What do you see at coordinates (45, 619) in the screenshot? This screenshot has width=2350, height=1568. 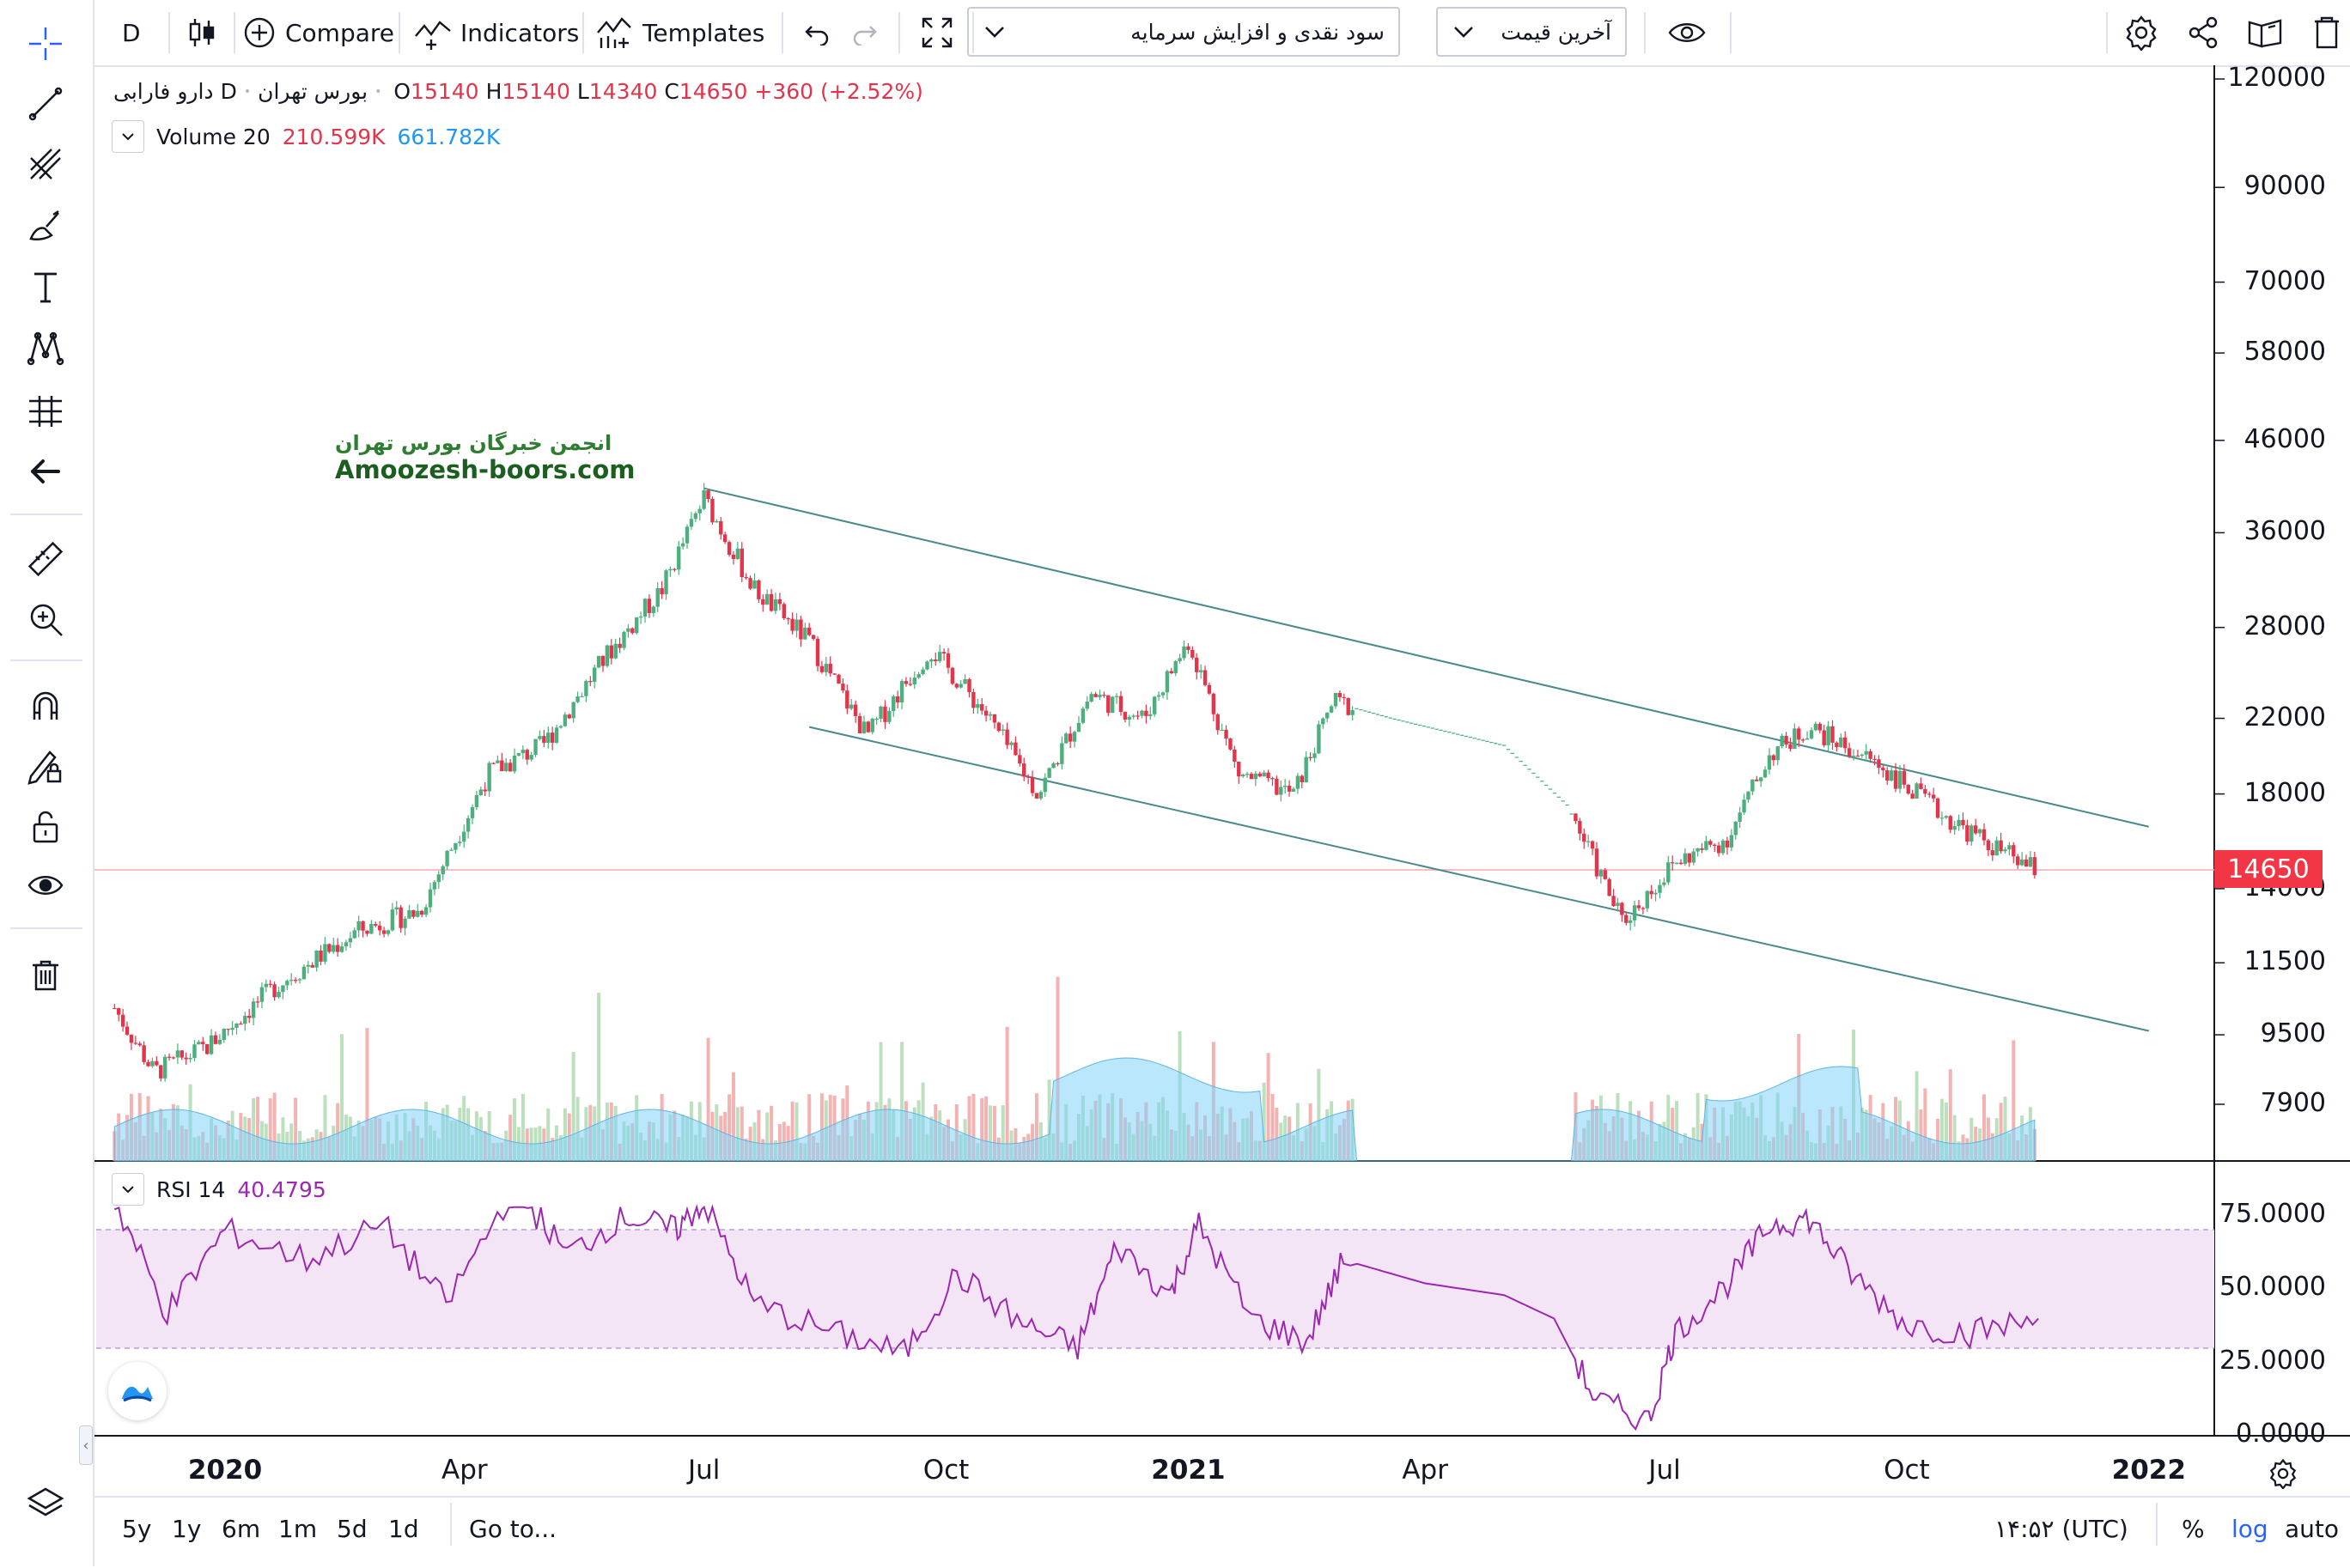 I see `zoom-in-icon` at bounding box center [45, 619].